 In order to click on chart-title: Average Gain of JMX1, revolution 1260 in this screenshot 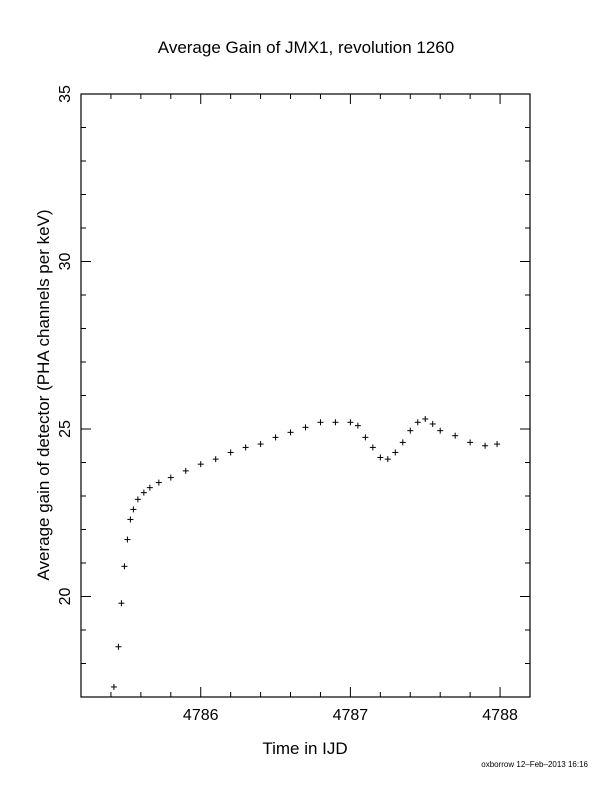, I will do `click(306, 47)`.